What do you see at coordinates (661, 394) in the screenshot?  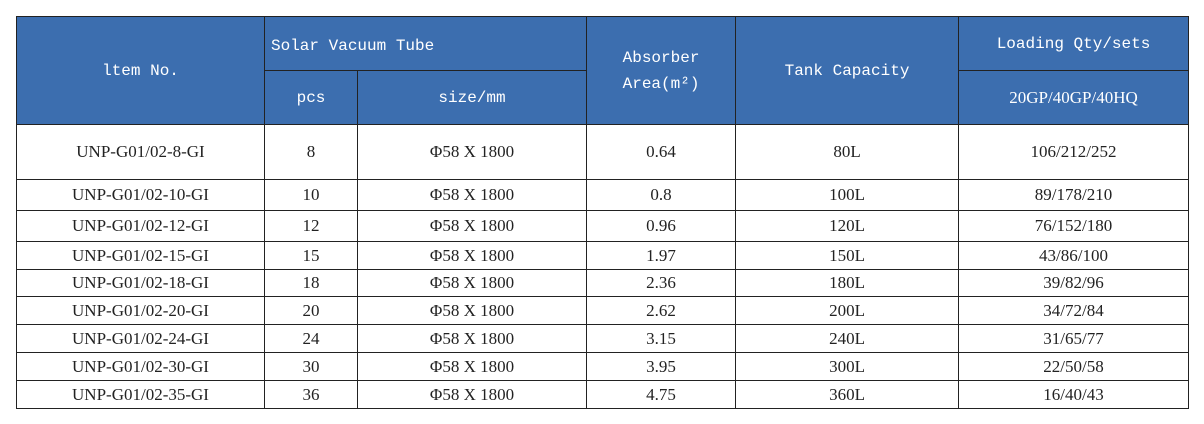 I see `table-cell: 4.75` at bounding box center [661, 394].